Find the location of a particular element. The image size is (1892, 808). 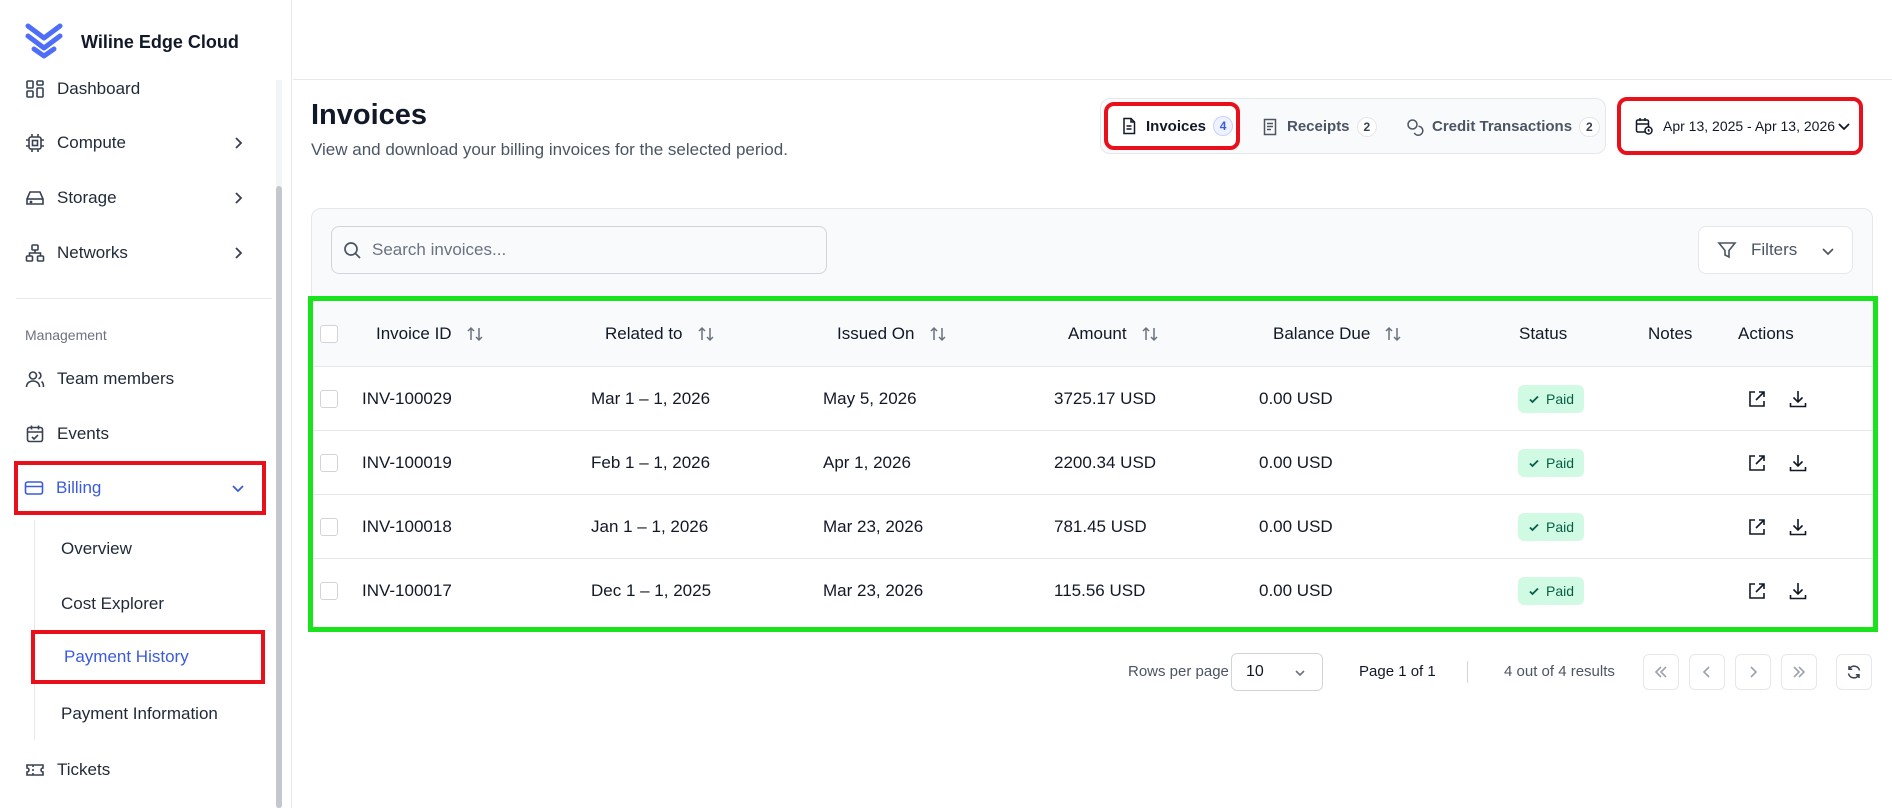

sidebar-subitem-cost-explorer: Cost Explorer is located at coordinates (112, 603).